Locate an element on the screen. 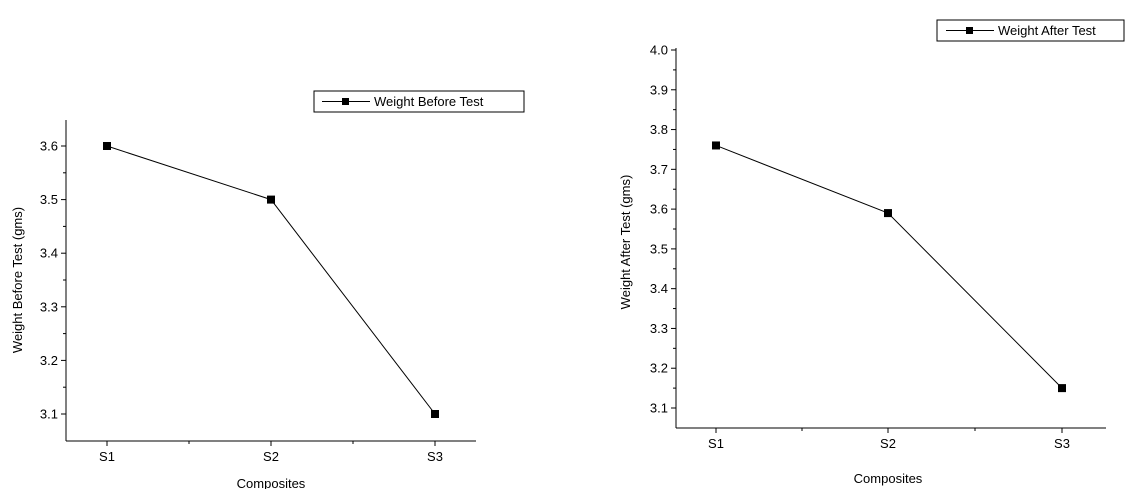 The image size is (1128, 489). chart1-legend-label: Weight Before Test is located at coordinates (429, 101).